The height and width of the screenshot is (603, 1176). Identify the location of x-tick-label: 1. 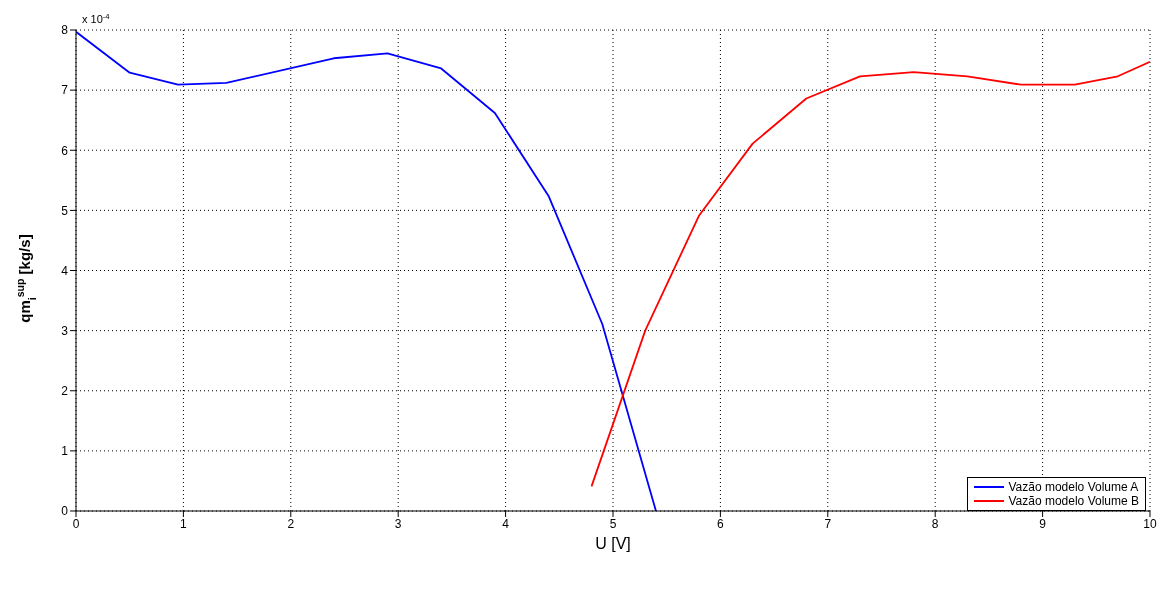
(184, 523).